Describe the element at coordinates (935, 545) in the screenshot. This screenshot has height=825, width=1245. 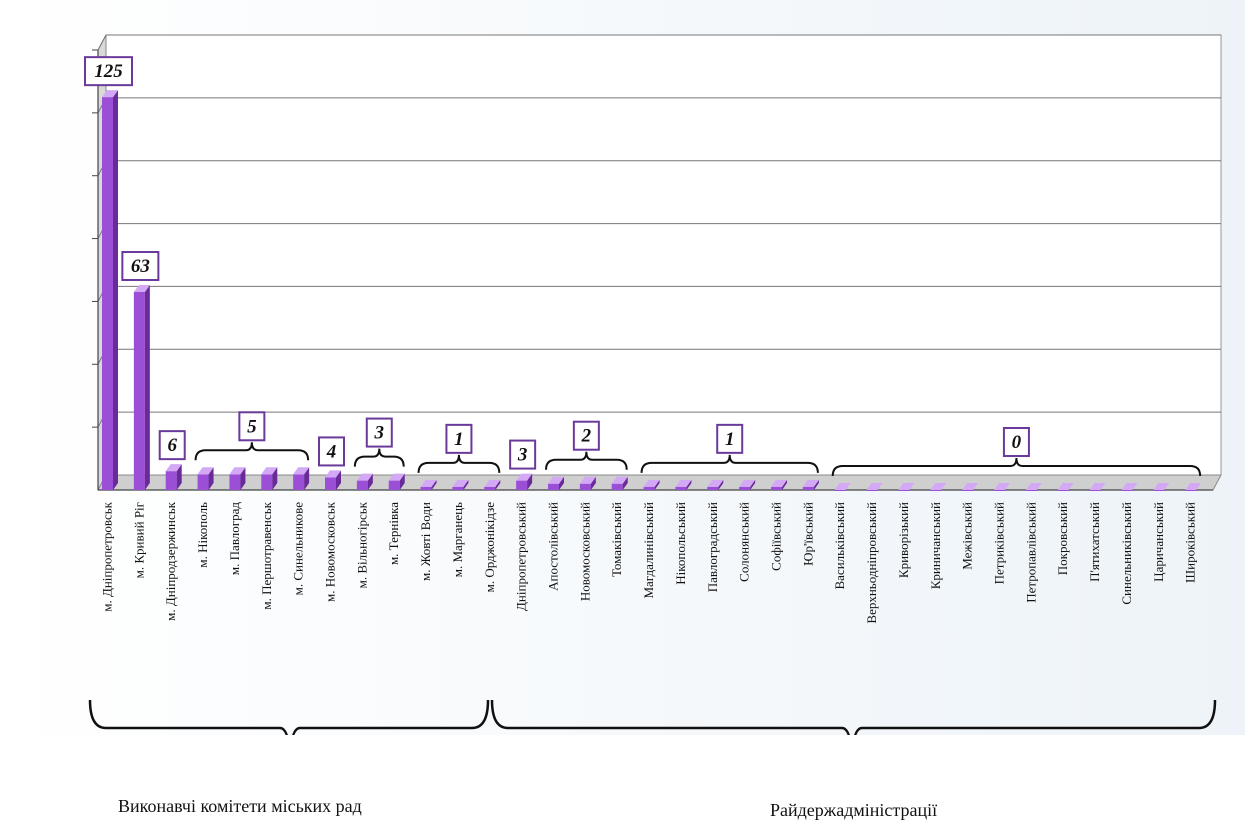
I see `category-label: Криничанський` at that location.